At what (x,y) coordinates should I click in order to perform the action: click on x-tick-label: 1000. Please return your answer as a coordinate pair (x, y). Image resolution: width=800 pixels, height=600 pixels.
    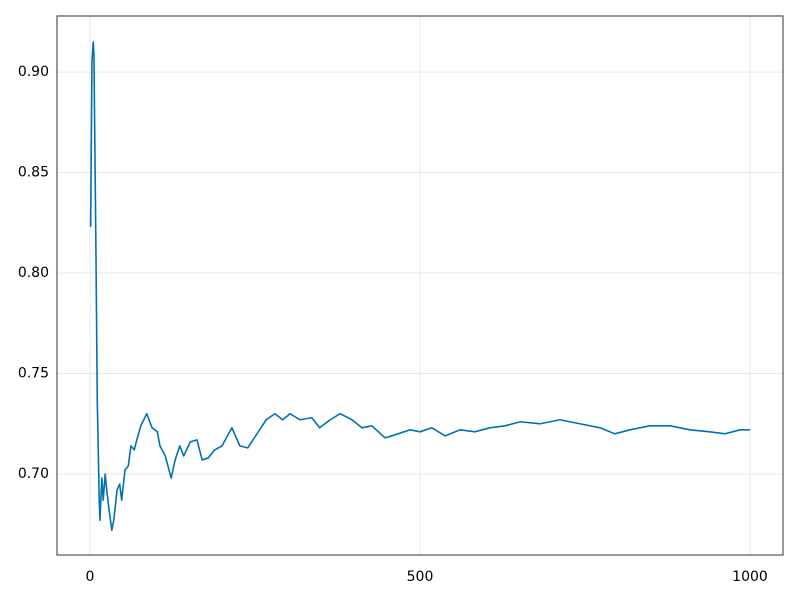
    Looking at the image, I should click on (750, 577).